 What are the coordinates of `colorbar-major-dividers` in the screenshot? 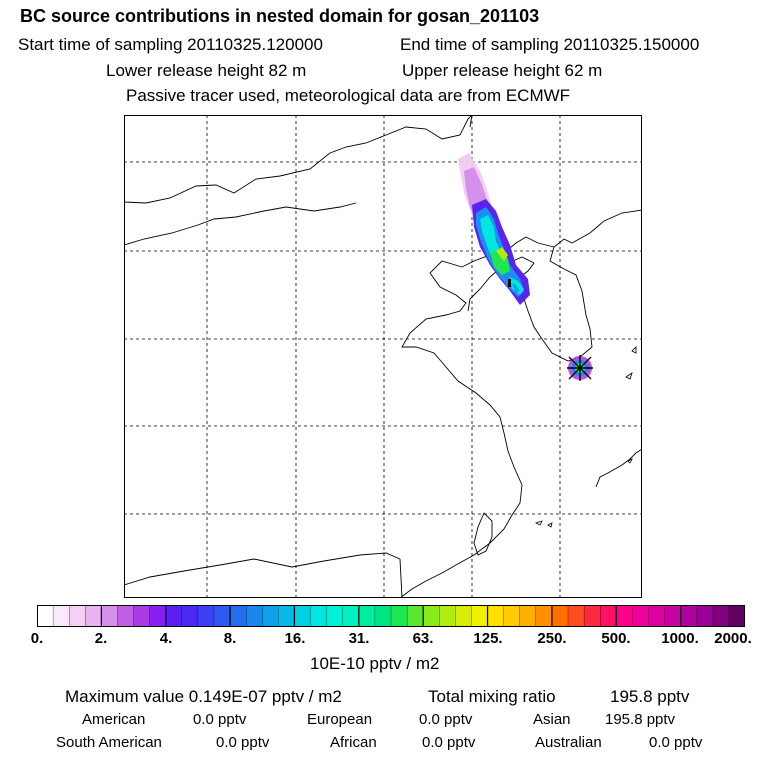 It's located at (391, 616).